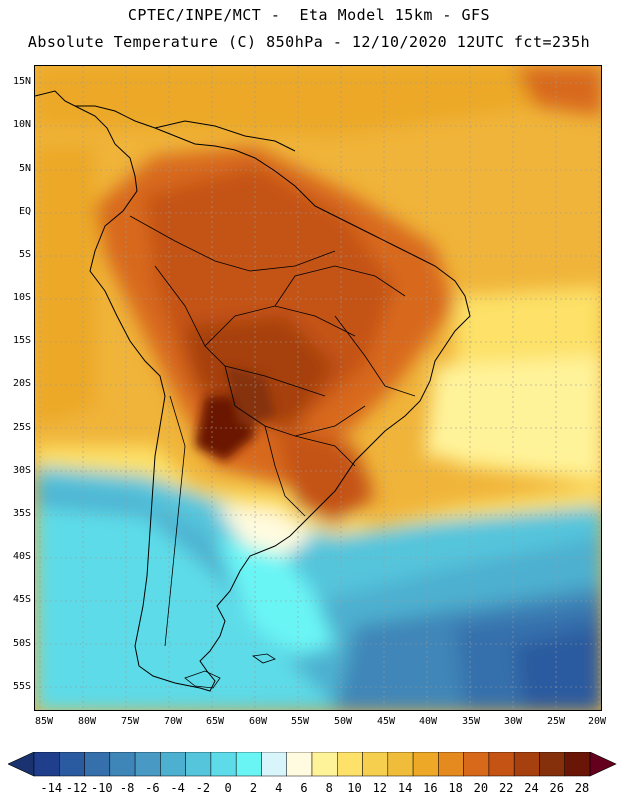 This screenshot has height=800, width=618. I want to click on lon-label: 65W, so click(215, 721).